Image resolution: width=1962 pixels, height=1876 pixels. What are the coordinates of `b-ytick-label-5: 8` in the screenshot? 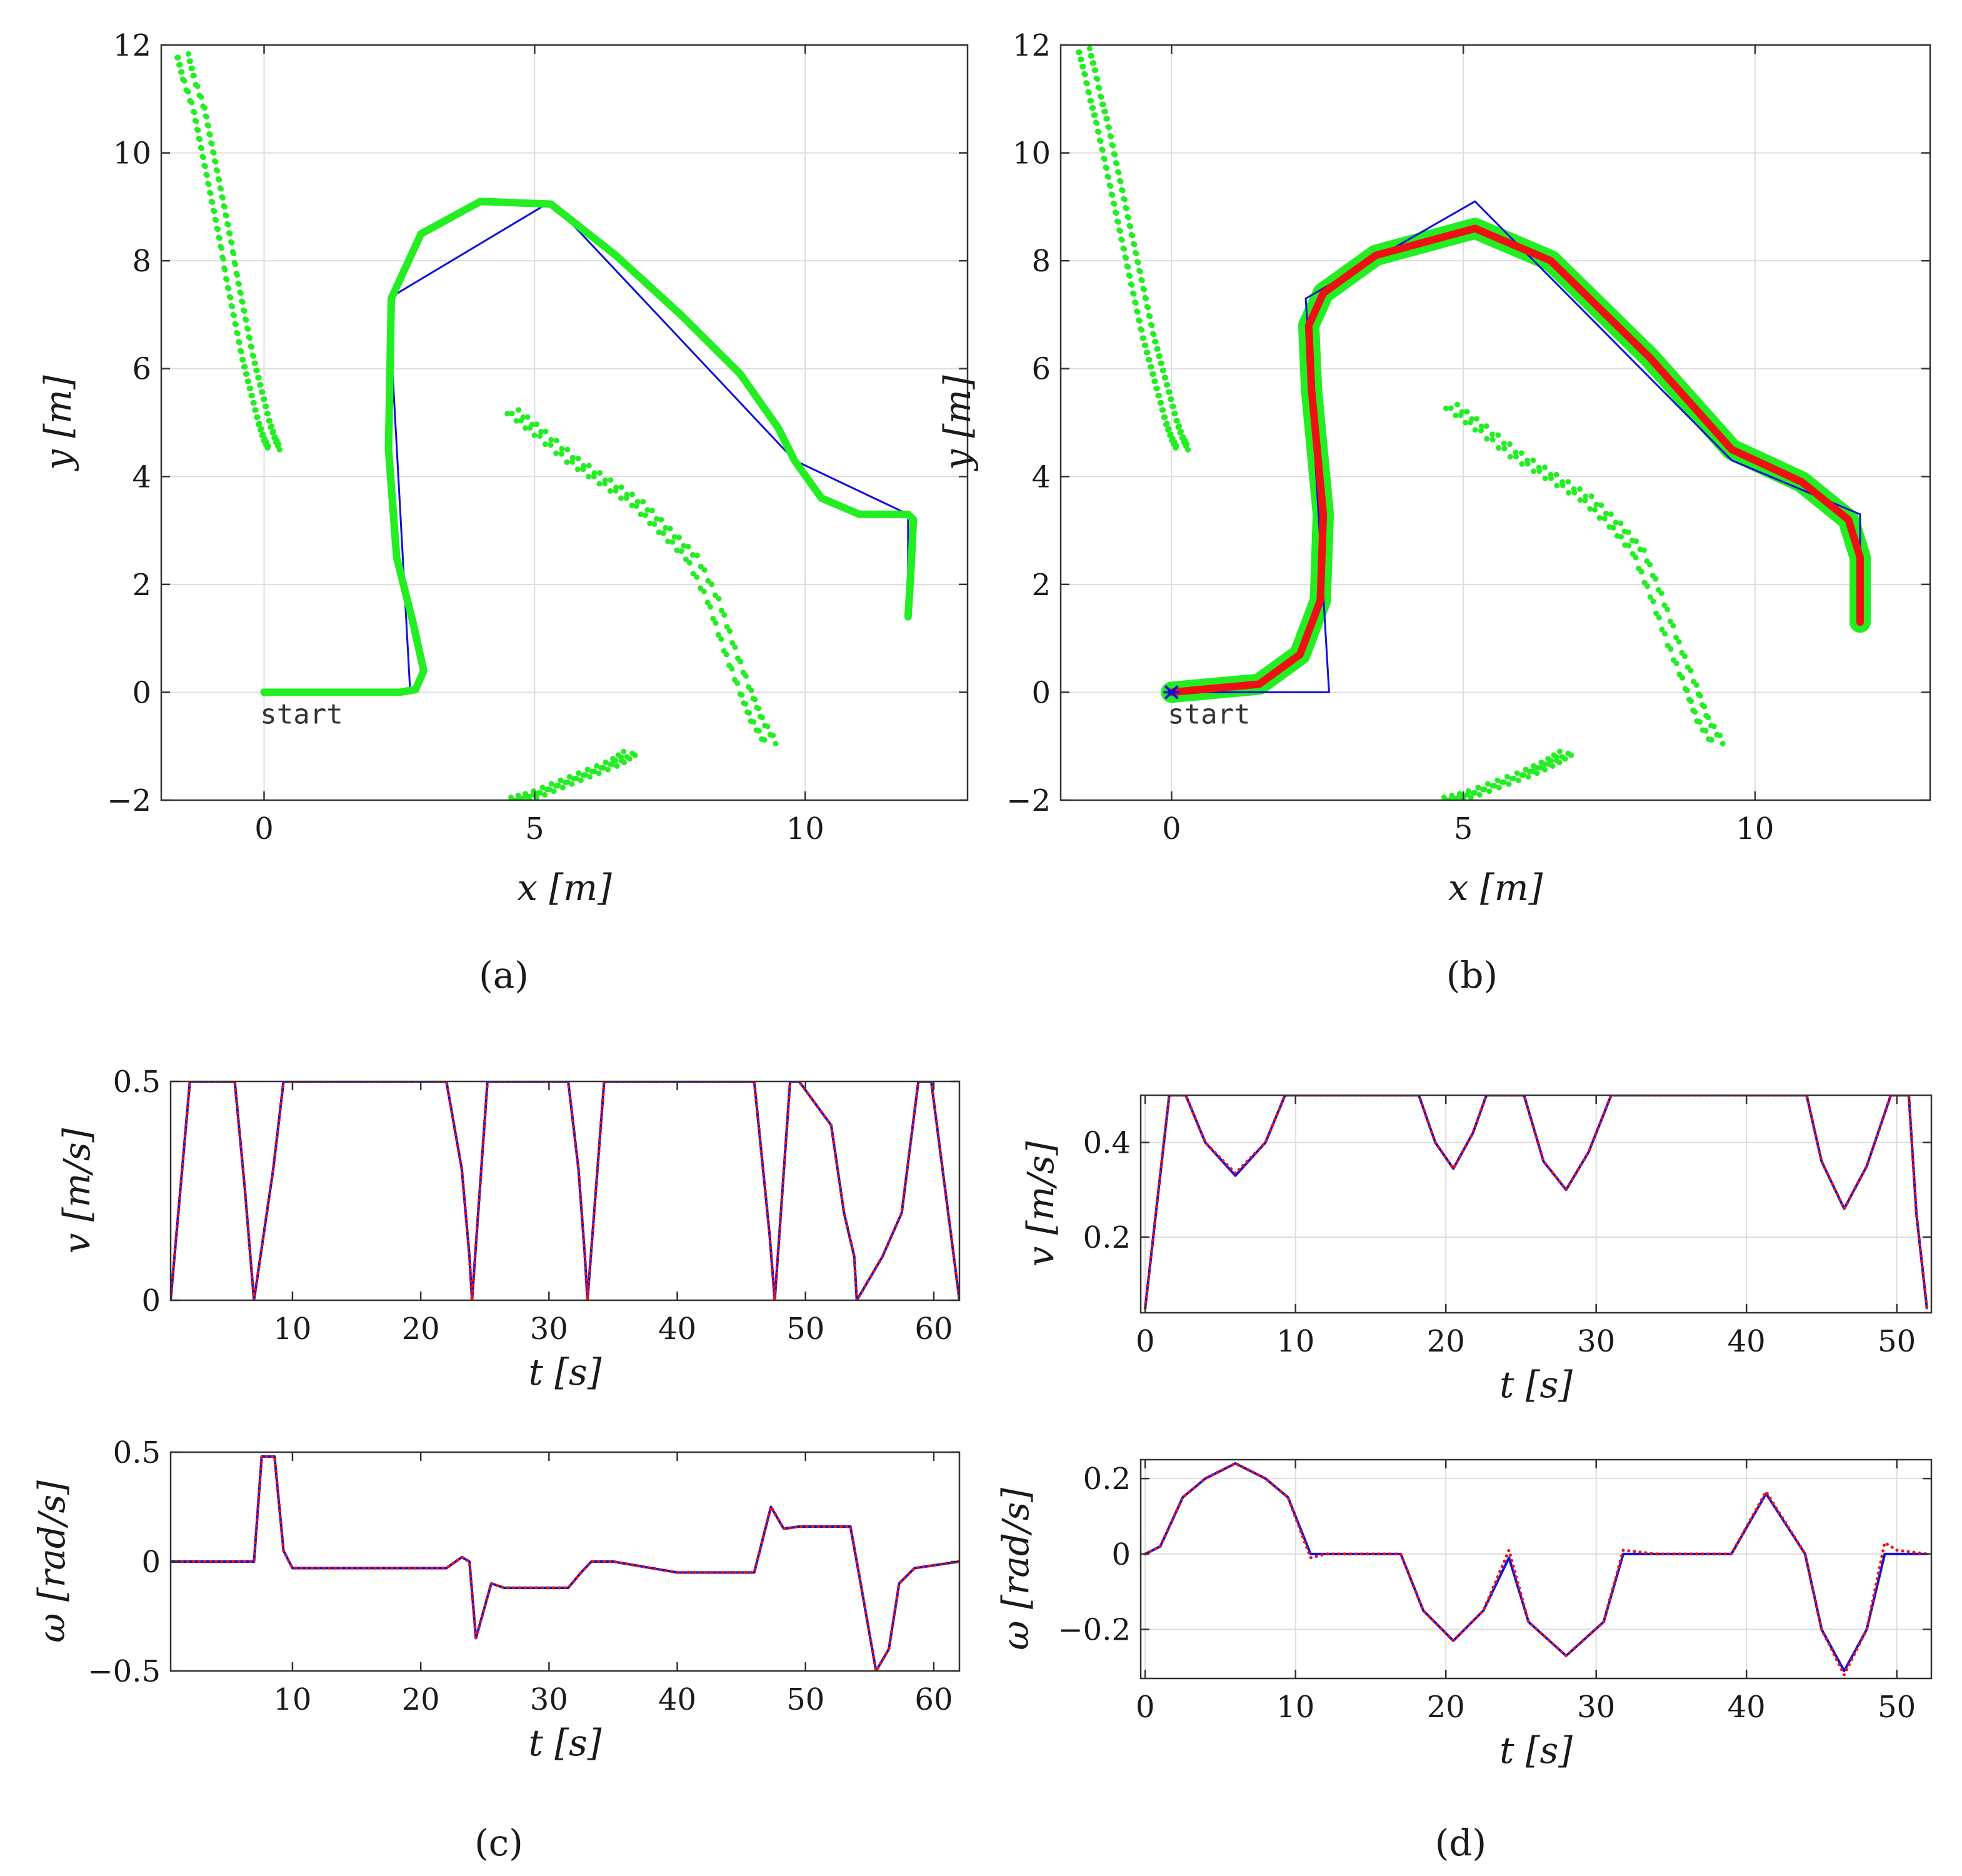 It's located at (1041, 261).